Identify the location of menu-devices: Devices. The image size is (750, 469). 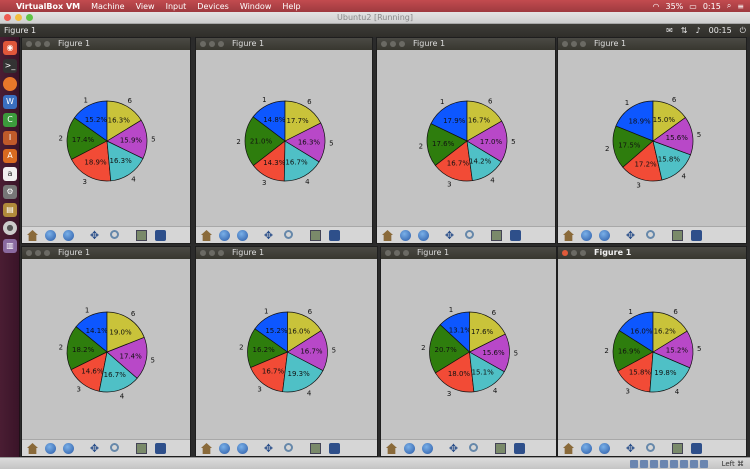
(213, 6).